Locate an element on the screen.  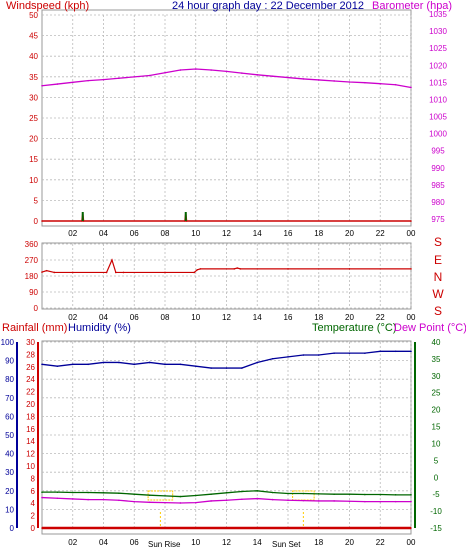
temperature-tick-label: 0 is located at coordinates (436, 477).